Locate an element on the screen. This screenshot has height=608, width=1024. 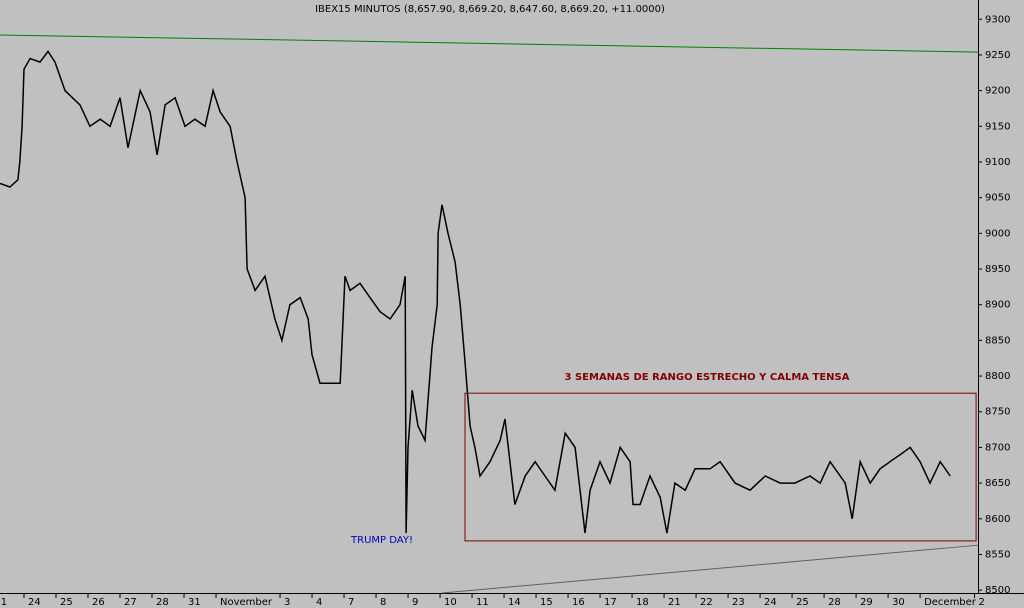
y-tick-label: 8750 is located at coordinates (997, 412).